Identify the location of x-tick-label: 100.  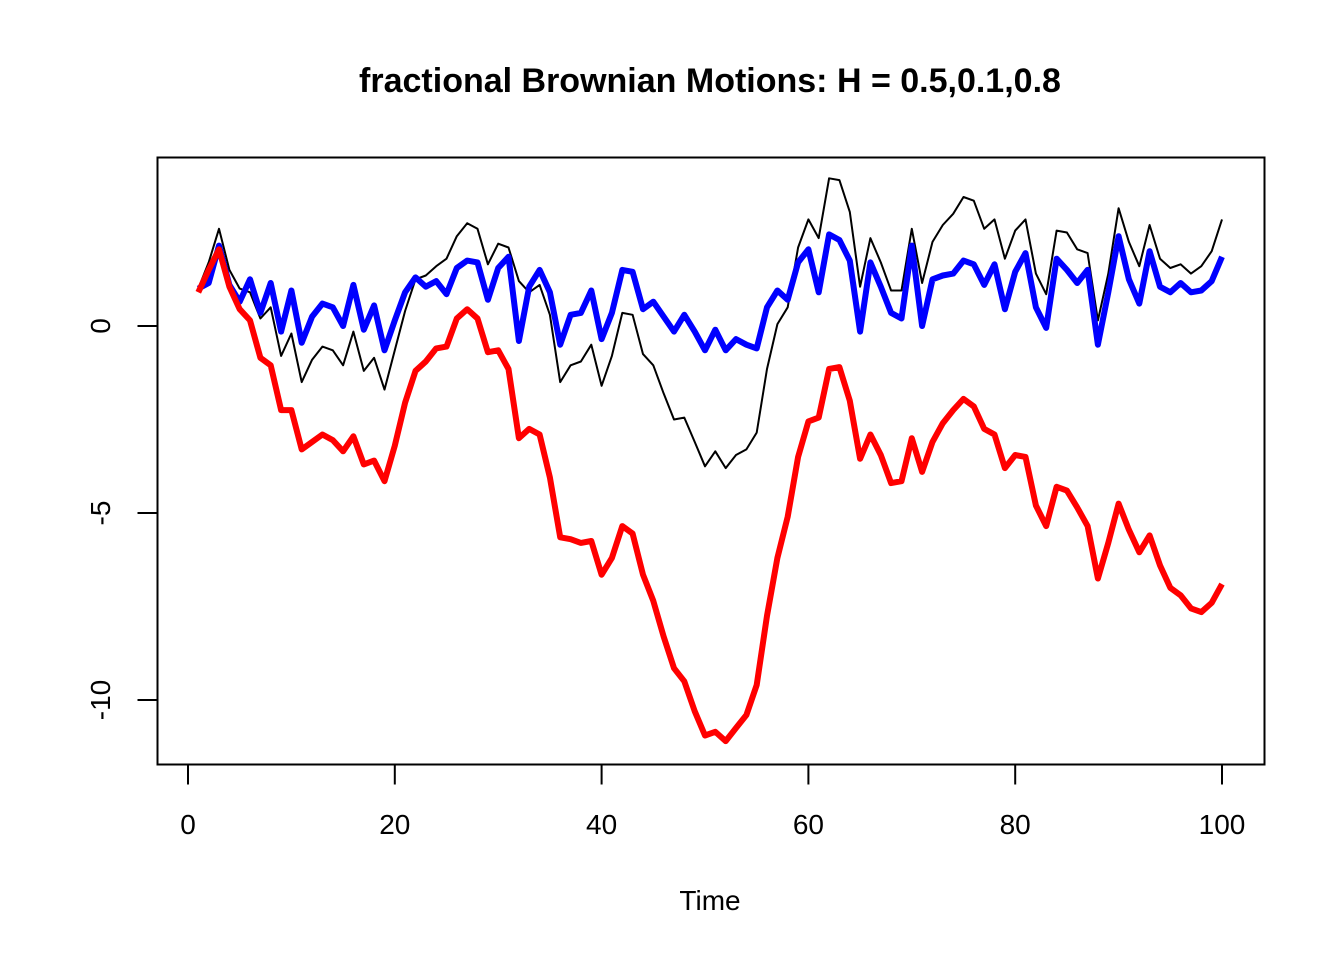
(1222, 824).